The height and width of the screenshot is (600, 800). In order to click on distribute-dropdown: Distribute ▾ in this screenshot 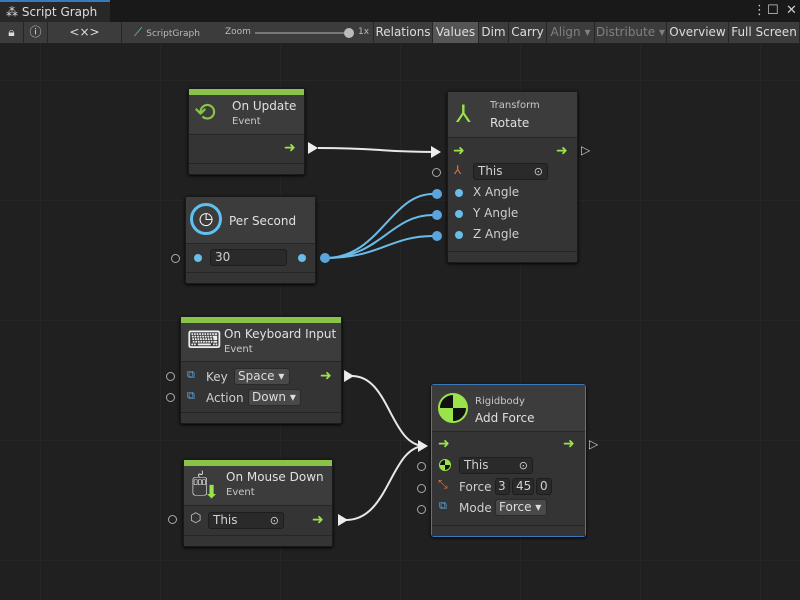, I will do `click(631, 32)`.